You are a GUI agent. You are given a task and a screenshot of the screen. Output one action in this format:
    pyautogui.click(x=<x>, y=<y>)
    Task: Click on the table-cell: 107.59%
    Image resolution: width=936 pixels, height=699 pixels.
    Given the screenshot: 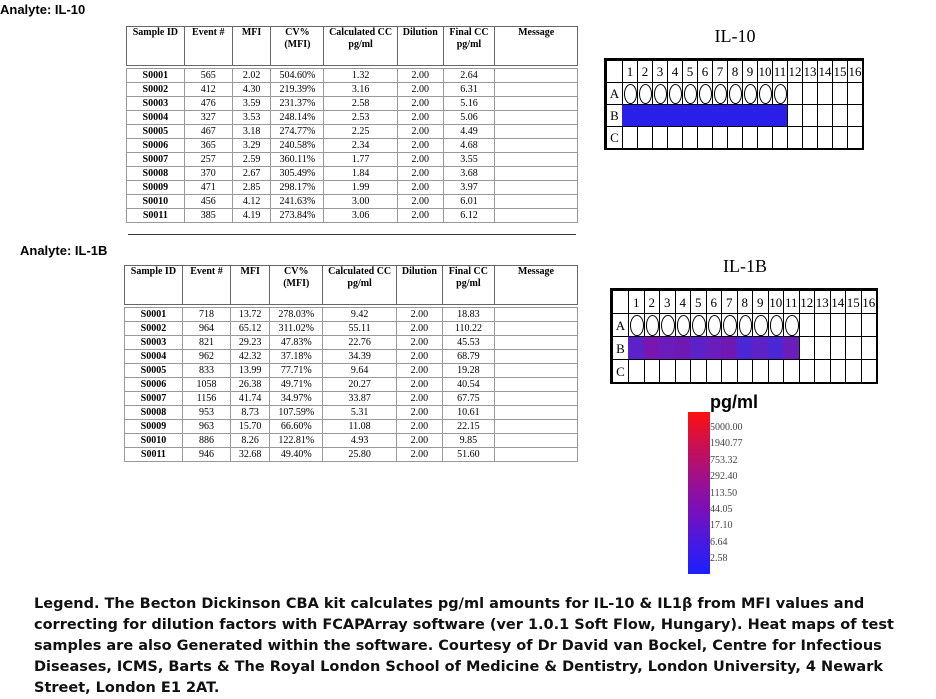 What is the action you would take?
    pyautogui.click(x=296, y=412)
    